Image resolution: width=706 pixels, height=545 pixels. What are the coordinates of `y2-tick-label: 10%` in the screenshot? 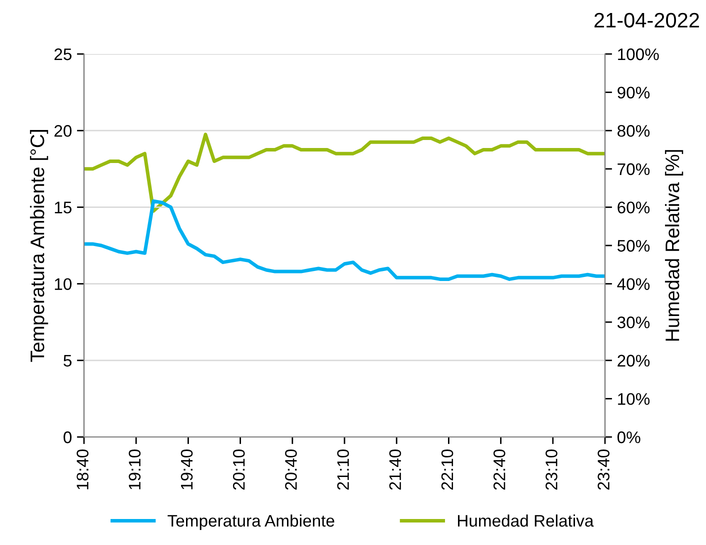 It's located at (634, 399).